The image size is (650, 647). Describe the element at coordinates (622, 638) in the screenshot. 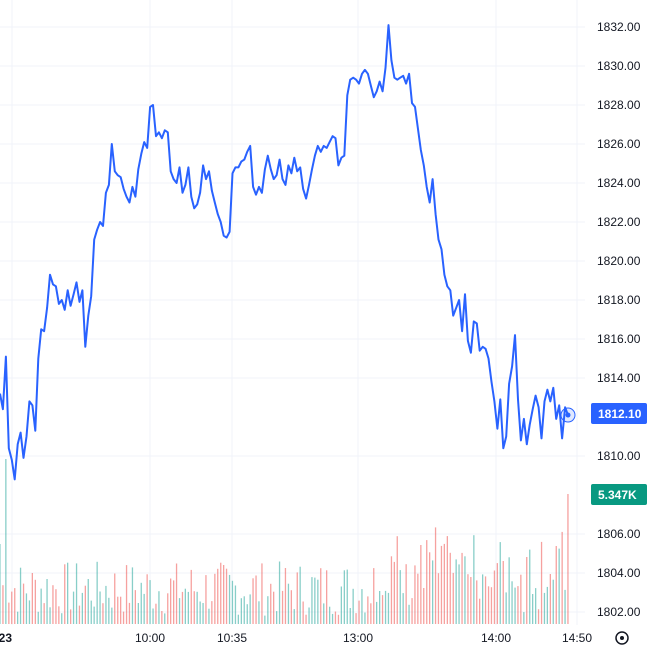

I see `settings-gear-icon` at that location.